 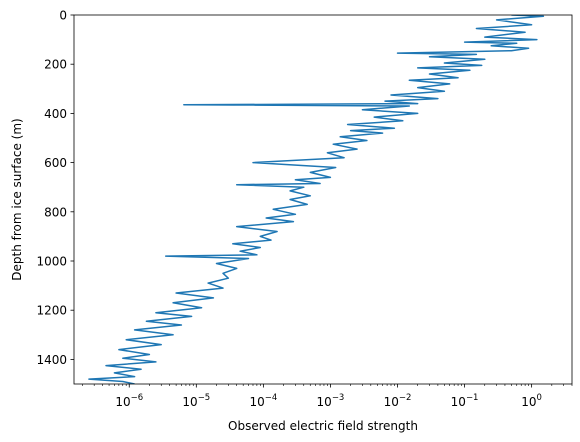 What do you see at coordinates (55, 114) in the screenshot?
I see `y-tick-label: 400` at bounding box center [55, 114].